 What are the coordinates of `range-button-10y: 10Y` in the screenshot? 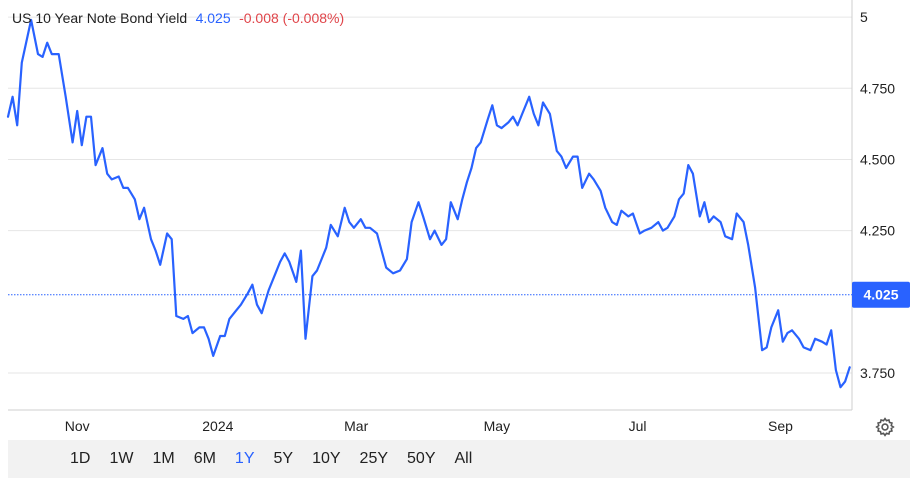 It's located at (326, 458).